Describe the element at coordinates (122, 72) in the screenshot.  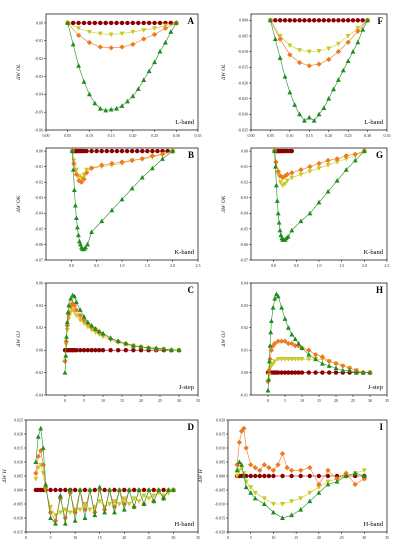
I see `plot-frame` at that location.